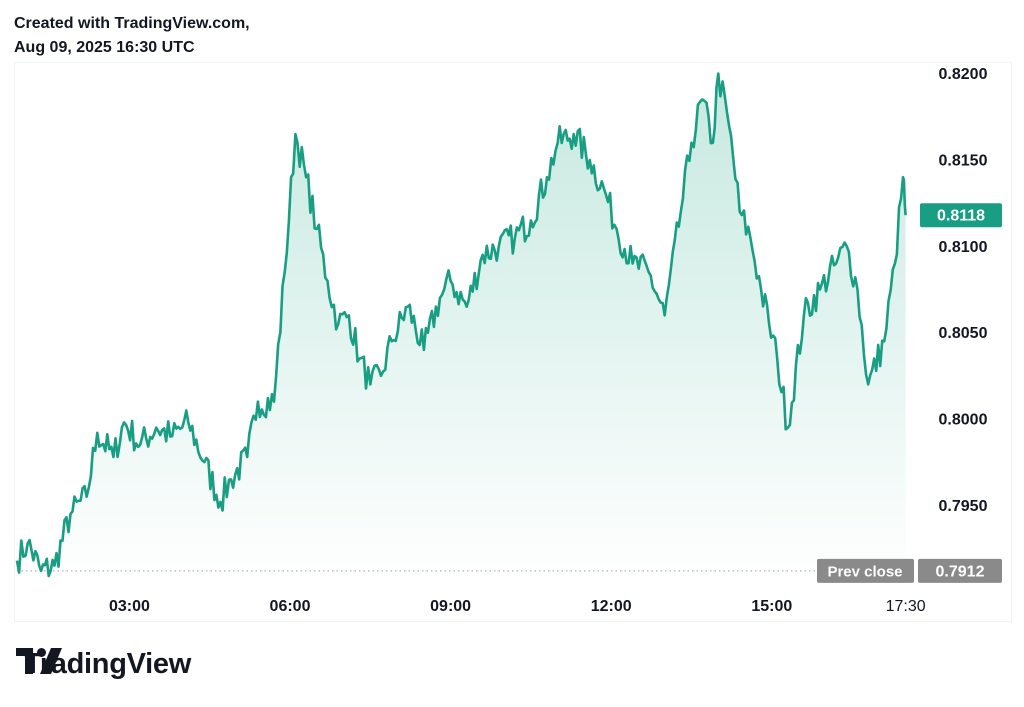 The image size is (1024, 707). I want to click on x-tick-label: 12:00, so click(611, 606).